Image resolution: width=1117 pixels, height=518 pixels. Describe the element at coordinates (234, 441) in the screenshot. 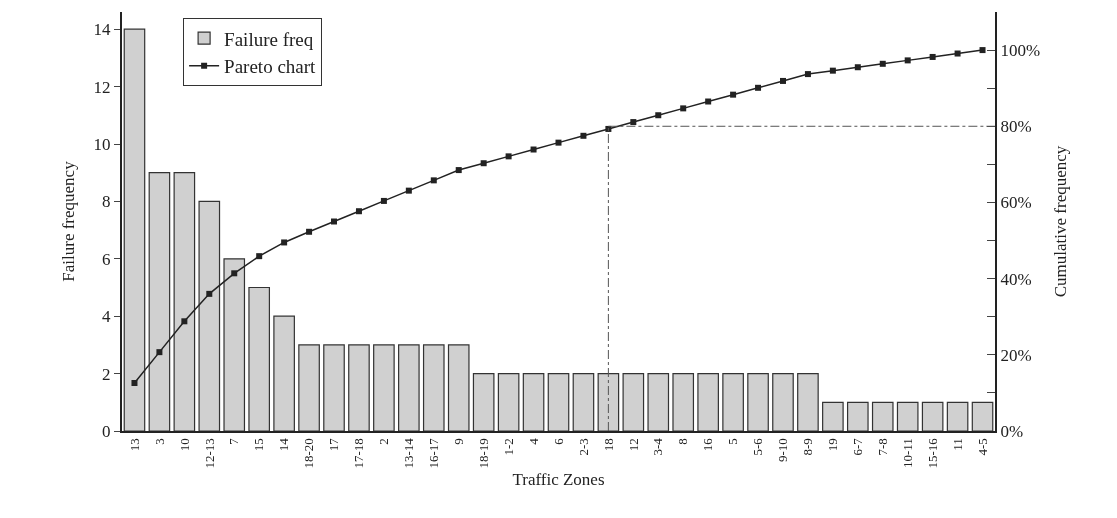

I see `x-tick-label: 7` at that location.